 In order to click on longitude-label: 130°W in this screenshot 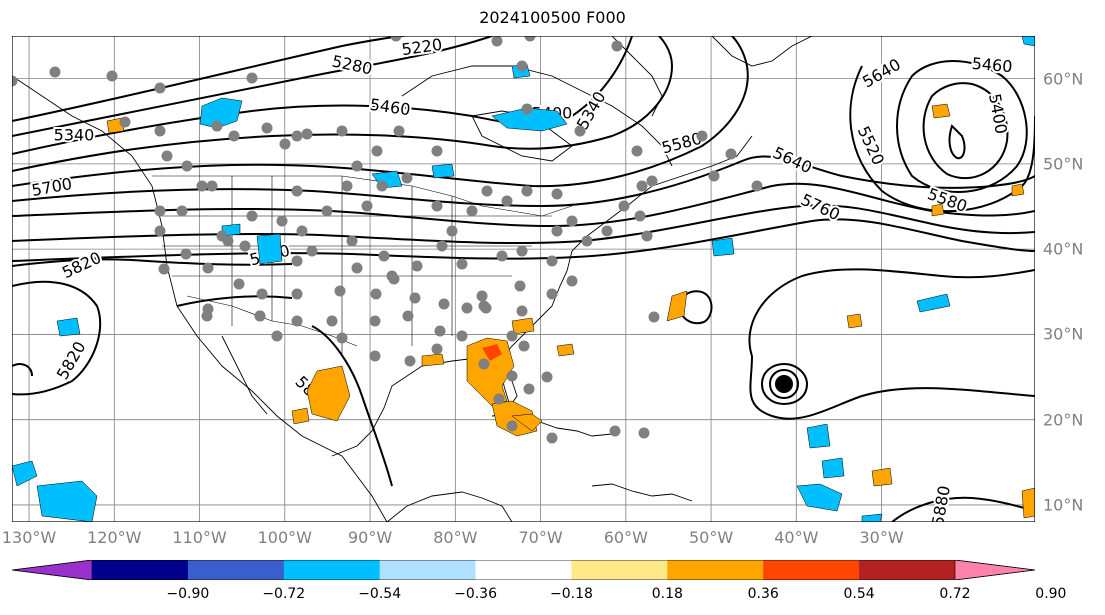, I will do `click(29, 537)`.